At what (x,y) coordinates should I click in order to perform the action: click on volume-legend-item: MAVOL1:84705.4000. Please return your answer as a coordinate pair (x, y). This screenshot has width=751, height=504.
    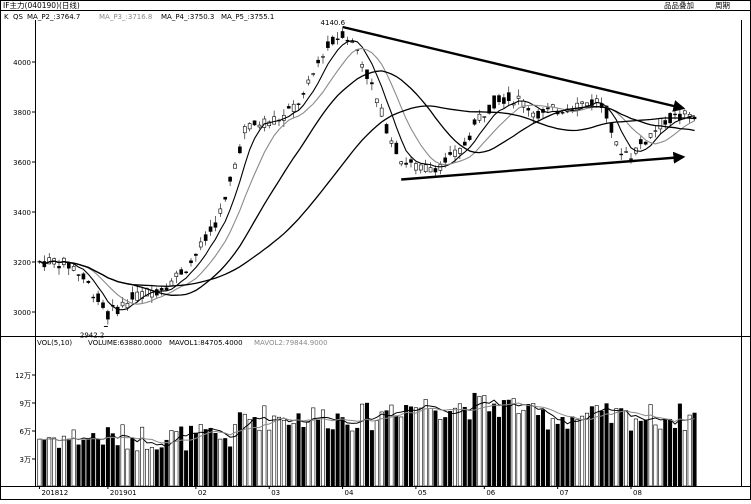
    Looking at the image, I should click on (206, 343).